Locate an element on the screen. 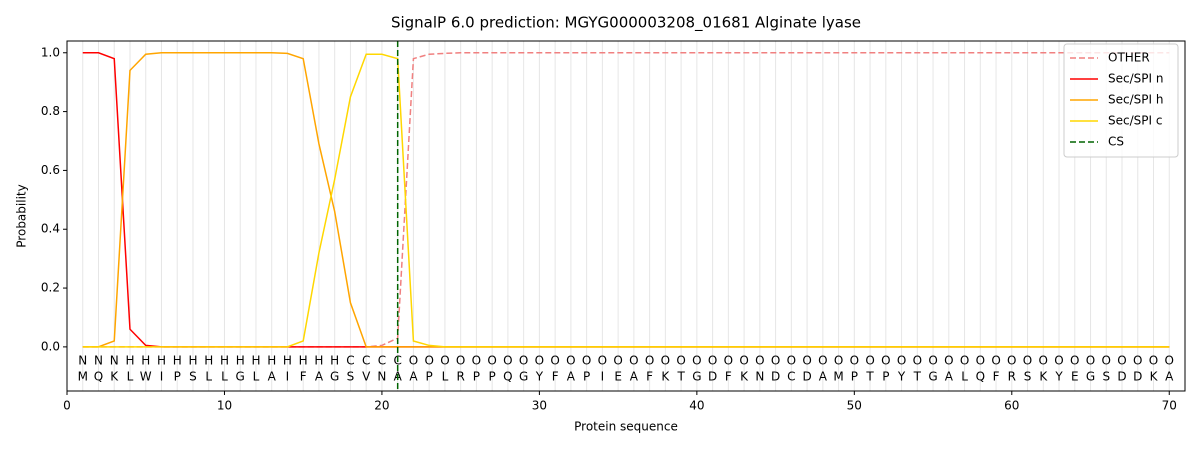 This screenshot has width=1200, height=454. y-tick-label: 0.6 is located at coordinates (50, 170).